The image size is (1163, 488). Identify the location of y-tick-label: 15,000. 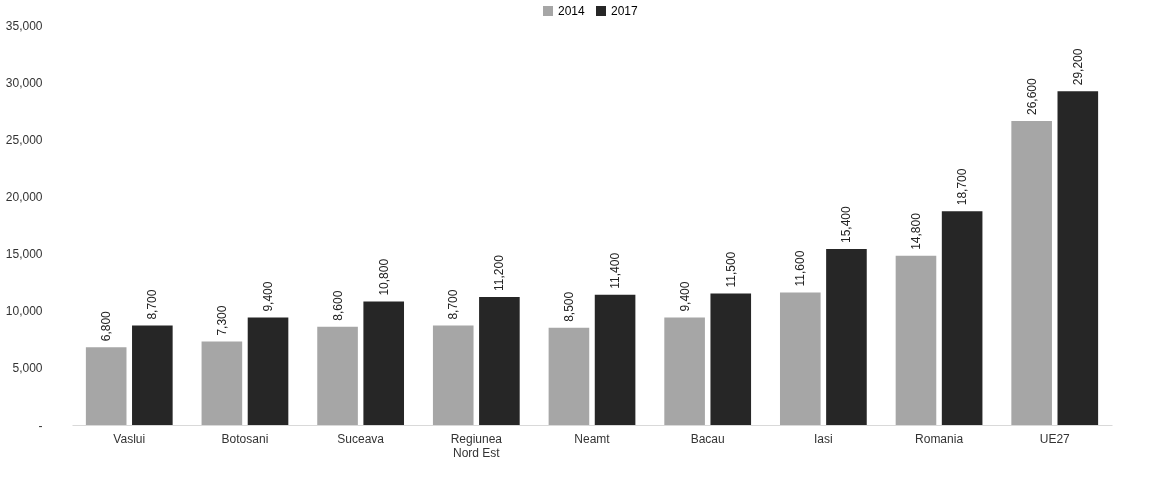
(24, 254).